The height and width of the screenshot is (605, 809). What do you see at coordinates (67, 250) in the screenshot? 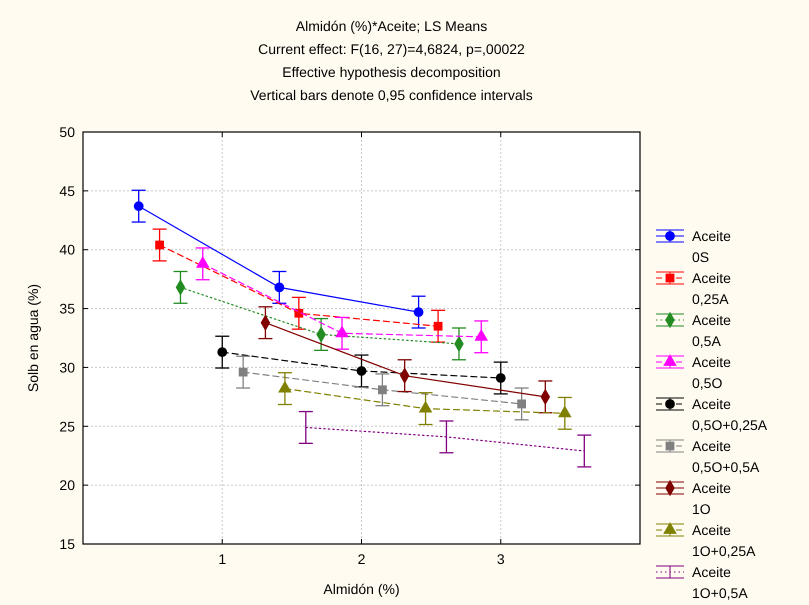
I see `y-tick-label: 40` at bounding box center [67, 250].